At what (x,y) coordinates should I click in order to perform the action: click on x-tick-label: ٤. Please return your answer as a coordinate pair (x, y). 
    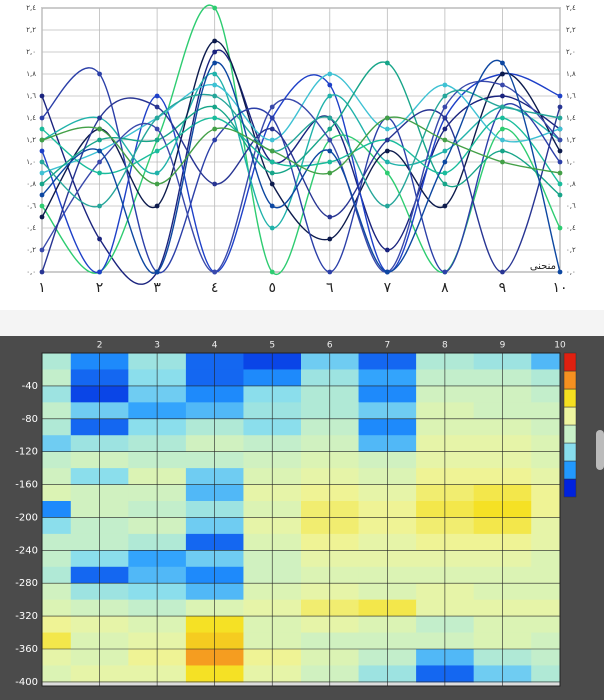
    Looking at the image, I should click on (215, 288).